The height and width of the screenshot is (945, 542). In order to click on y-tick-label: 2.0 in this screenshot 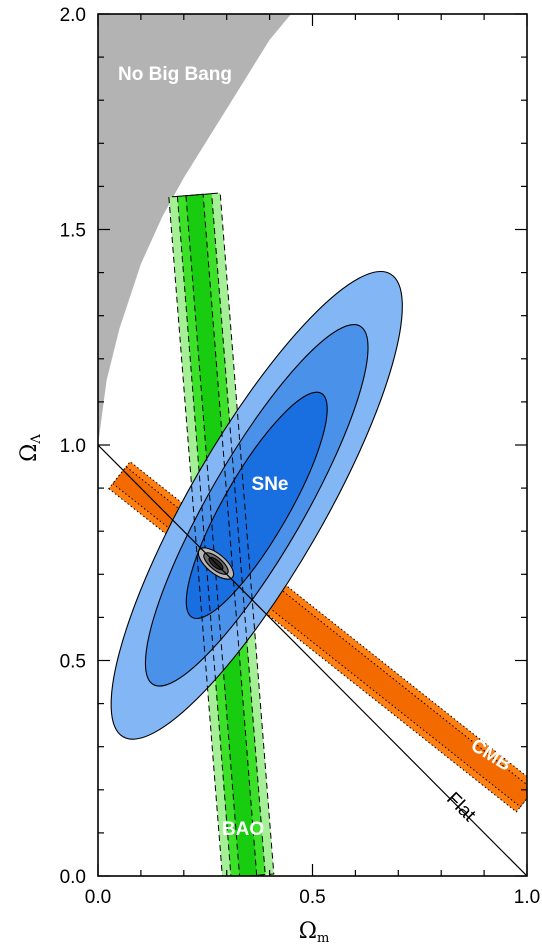, I will do `click(73, 15)`.